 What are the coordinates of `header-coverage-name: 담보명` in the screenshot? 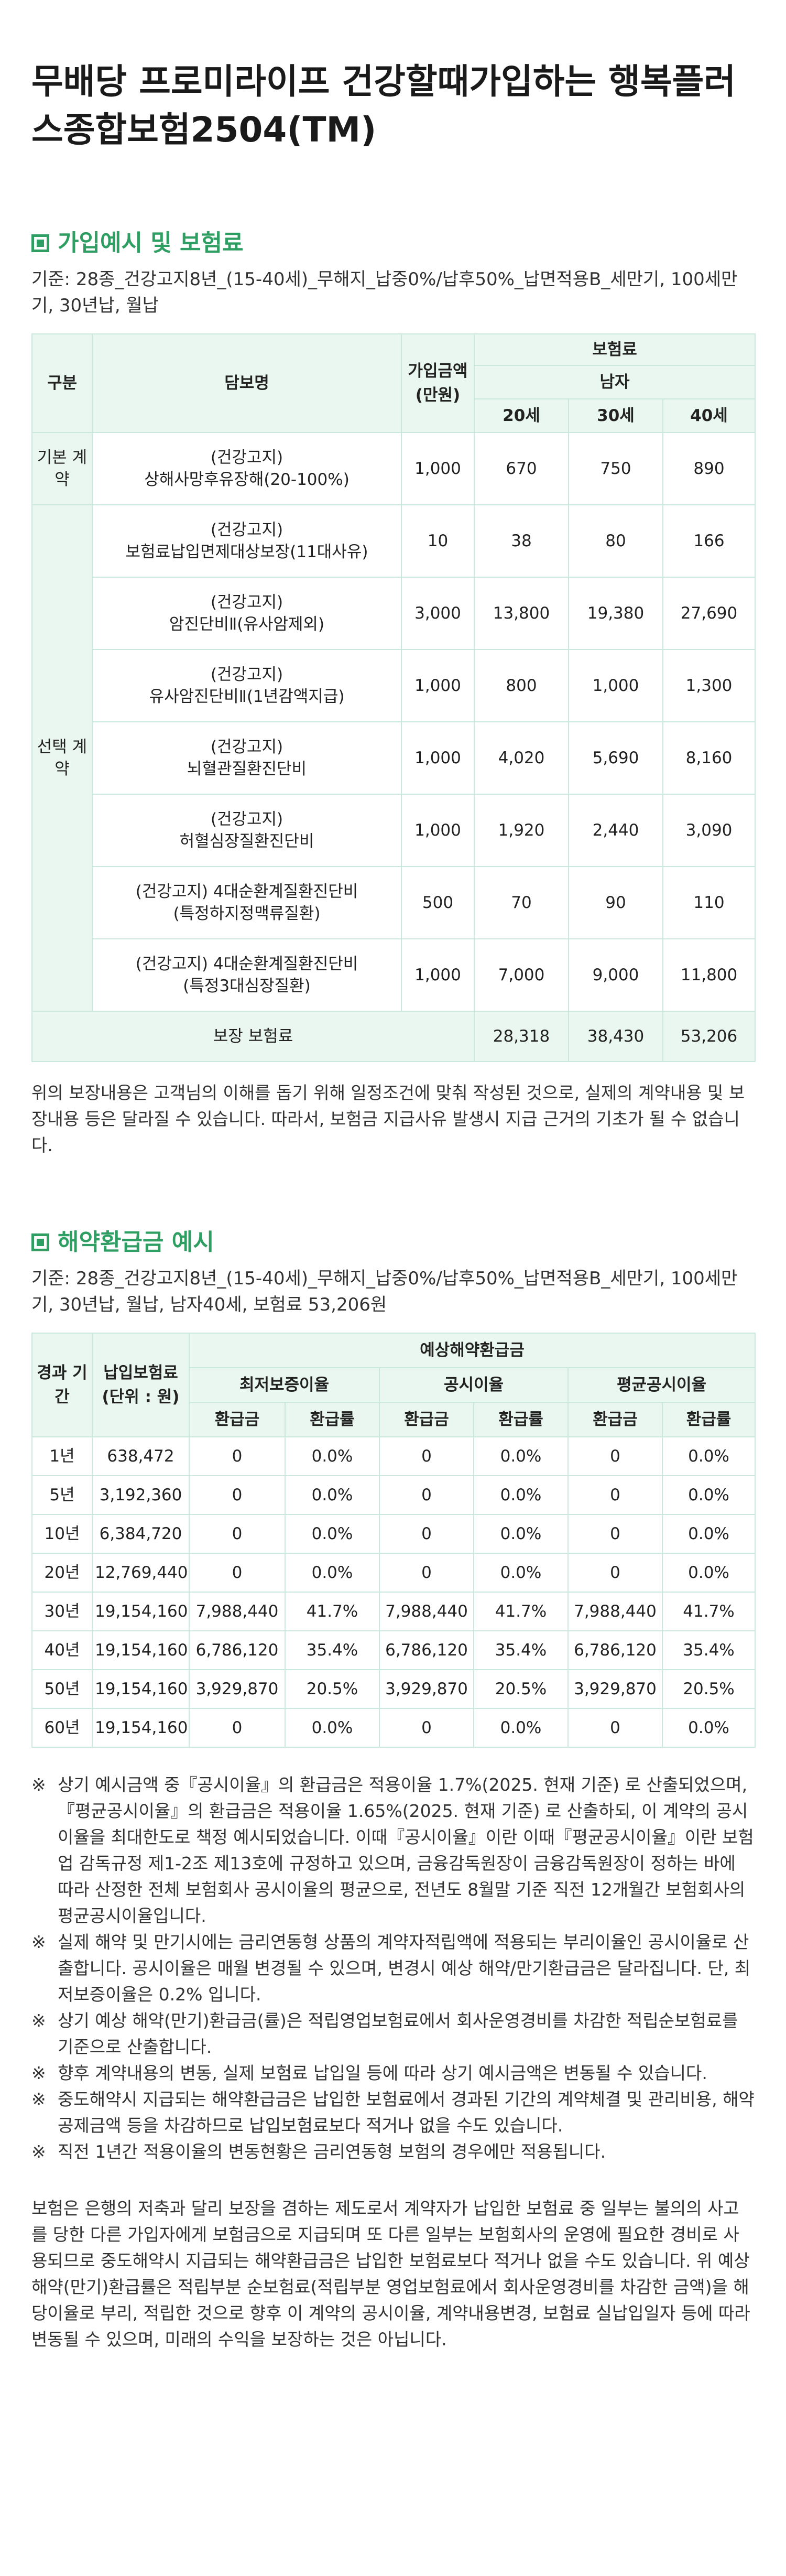 It's located at (247, 383).